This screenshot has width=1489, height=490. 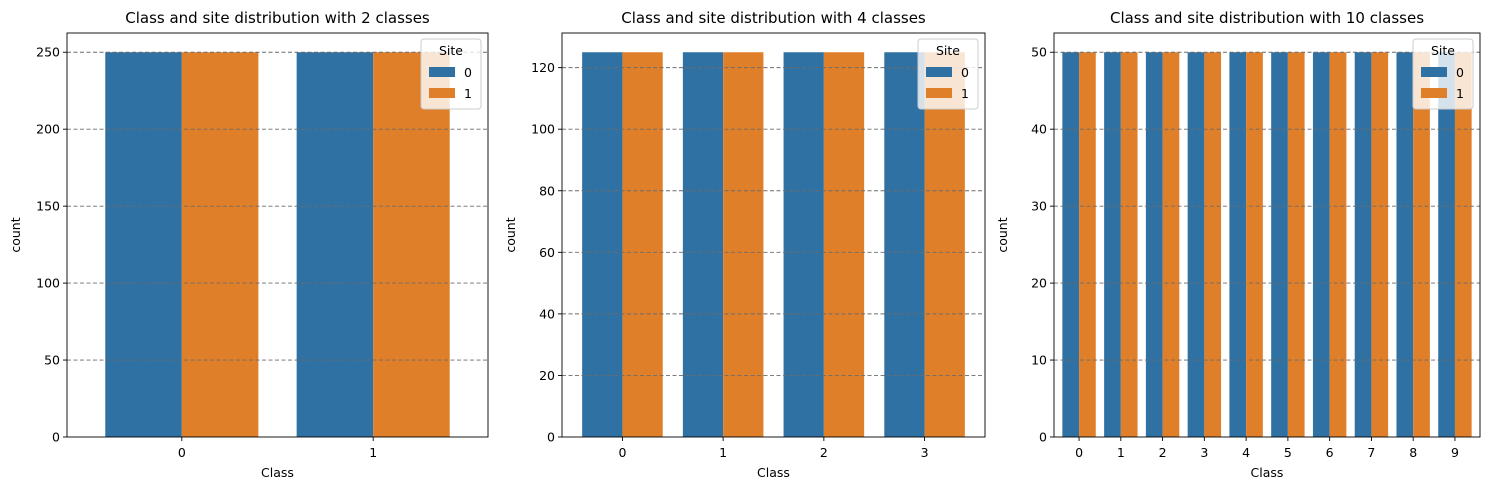 What do you see at coordinates (543, 67) in the screenshot?
I see `y-tick-label: 120` at bounding box center [543, 67].